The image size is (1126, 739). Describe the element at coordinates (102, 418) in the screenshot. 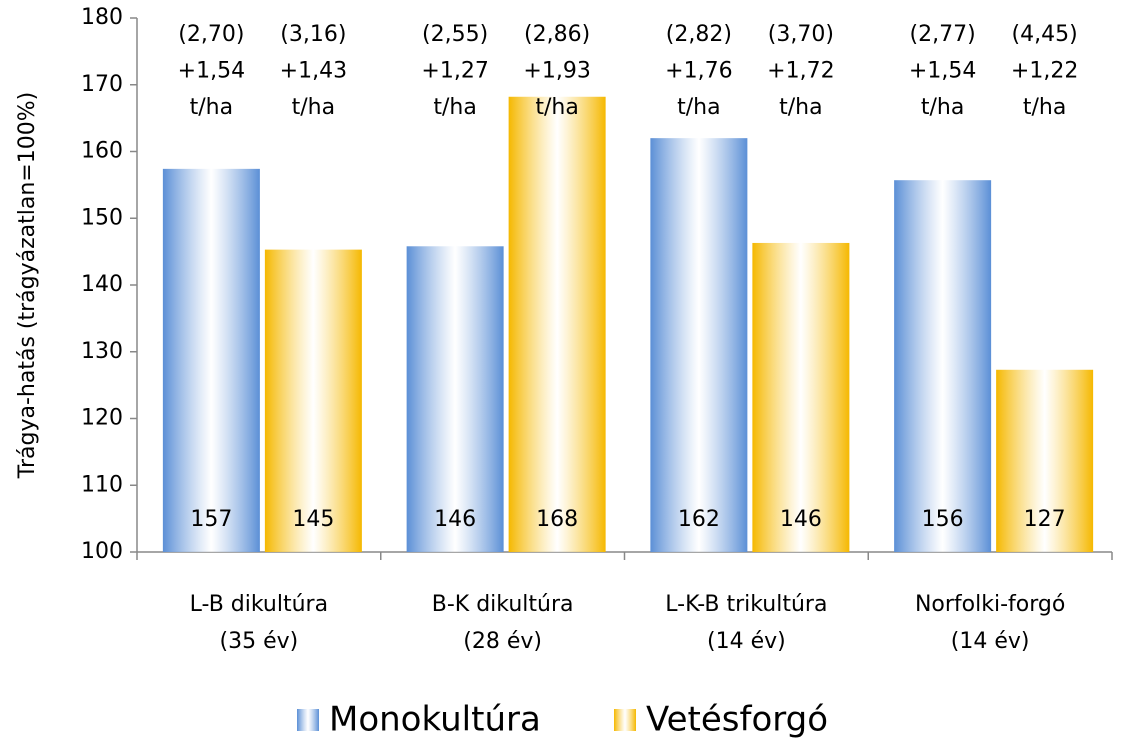

I see `y-tick-label: 120` at that location.